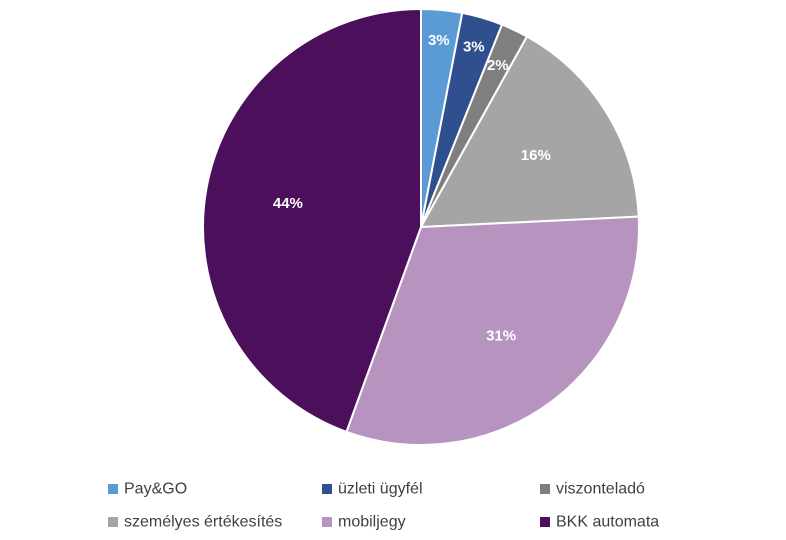  What do you see at coordinates (501, 335) in the screenshot?
I see `data-label-4: 31%` at bounding box center [501, 335].